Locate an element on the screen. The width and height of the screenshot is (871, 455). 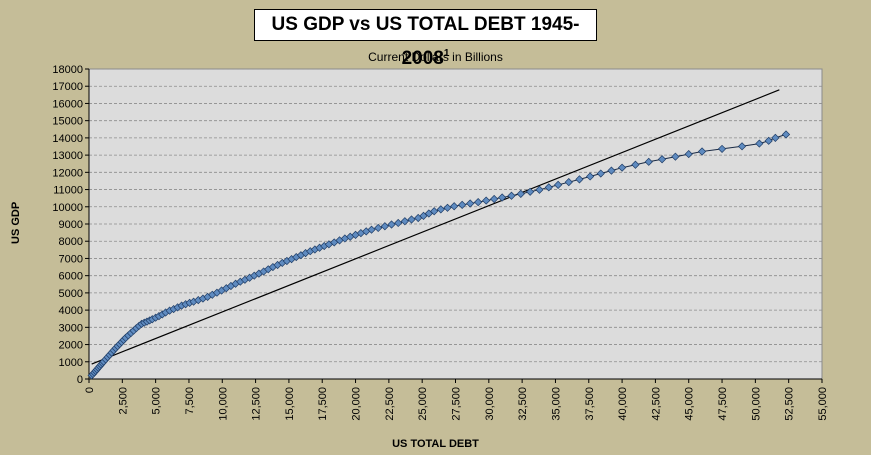
y-tick-label: 8000 is located at coordinates (71, 242).